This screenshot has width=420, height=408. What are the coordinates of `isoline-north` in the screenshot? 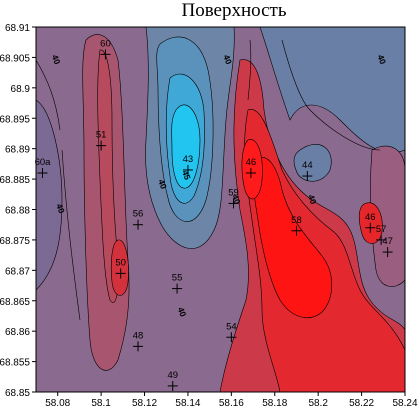 It's located at (249, 70).